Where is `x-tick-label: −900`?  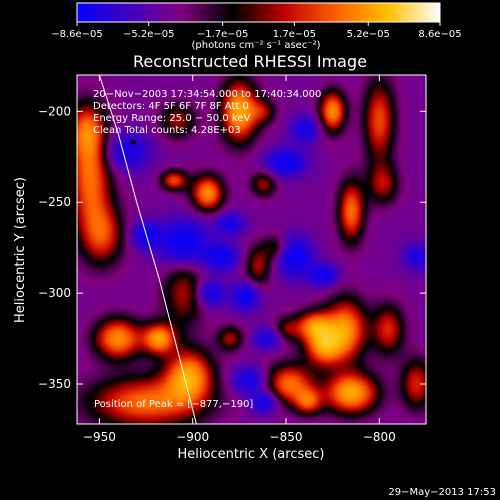
x-tick-label: −900 is located at coordinates (192, 437).